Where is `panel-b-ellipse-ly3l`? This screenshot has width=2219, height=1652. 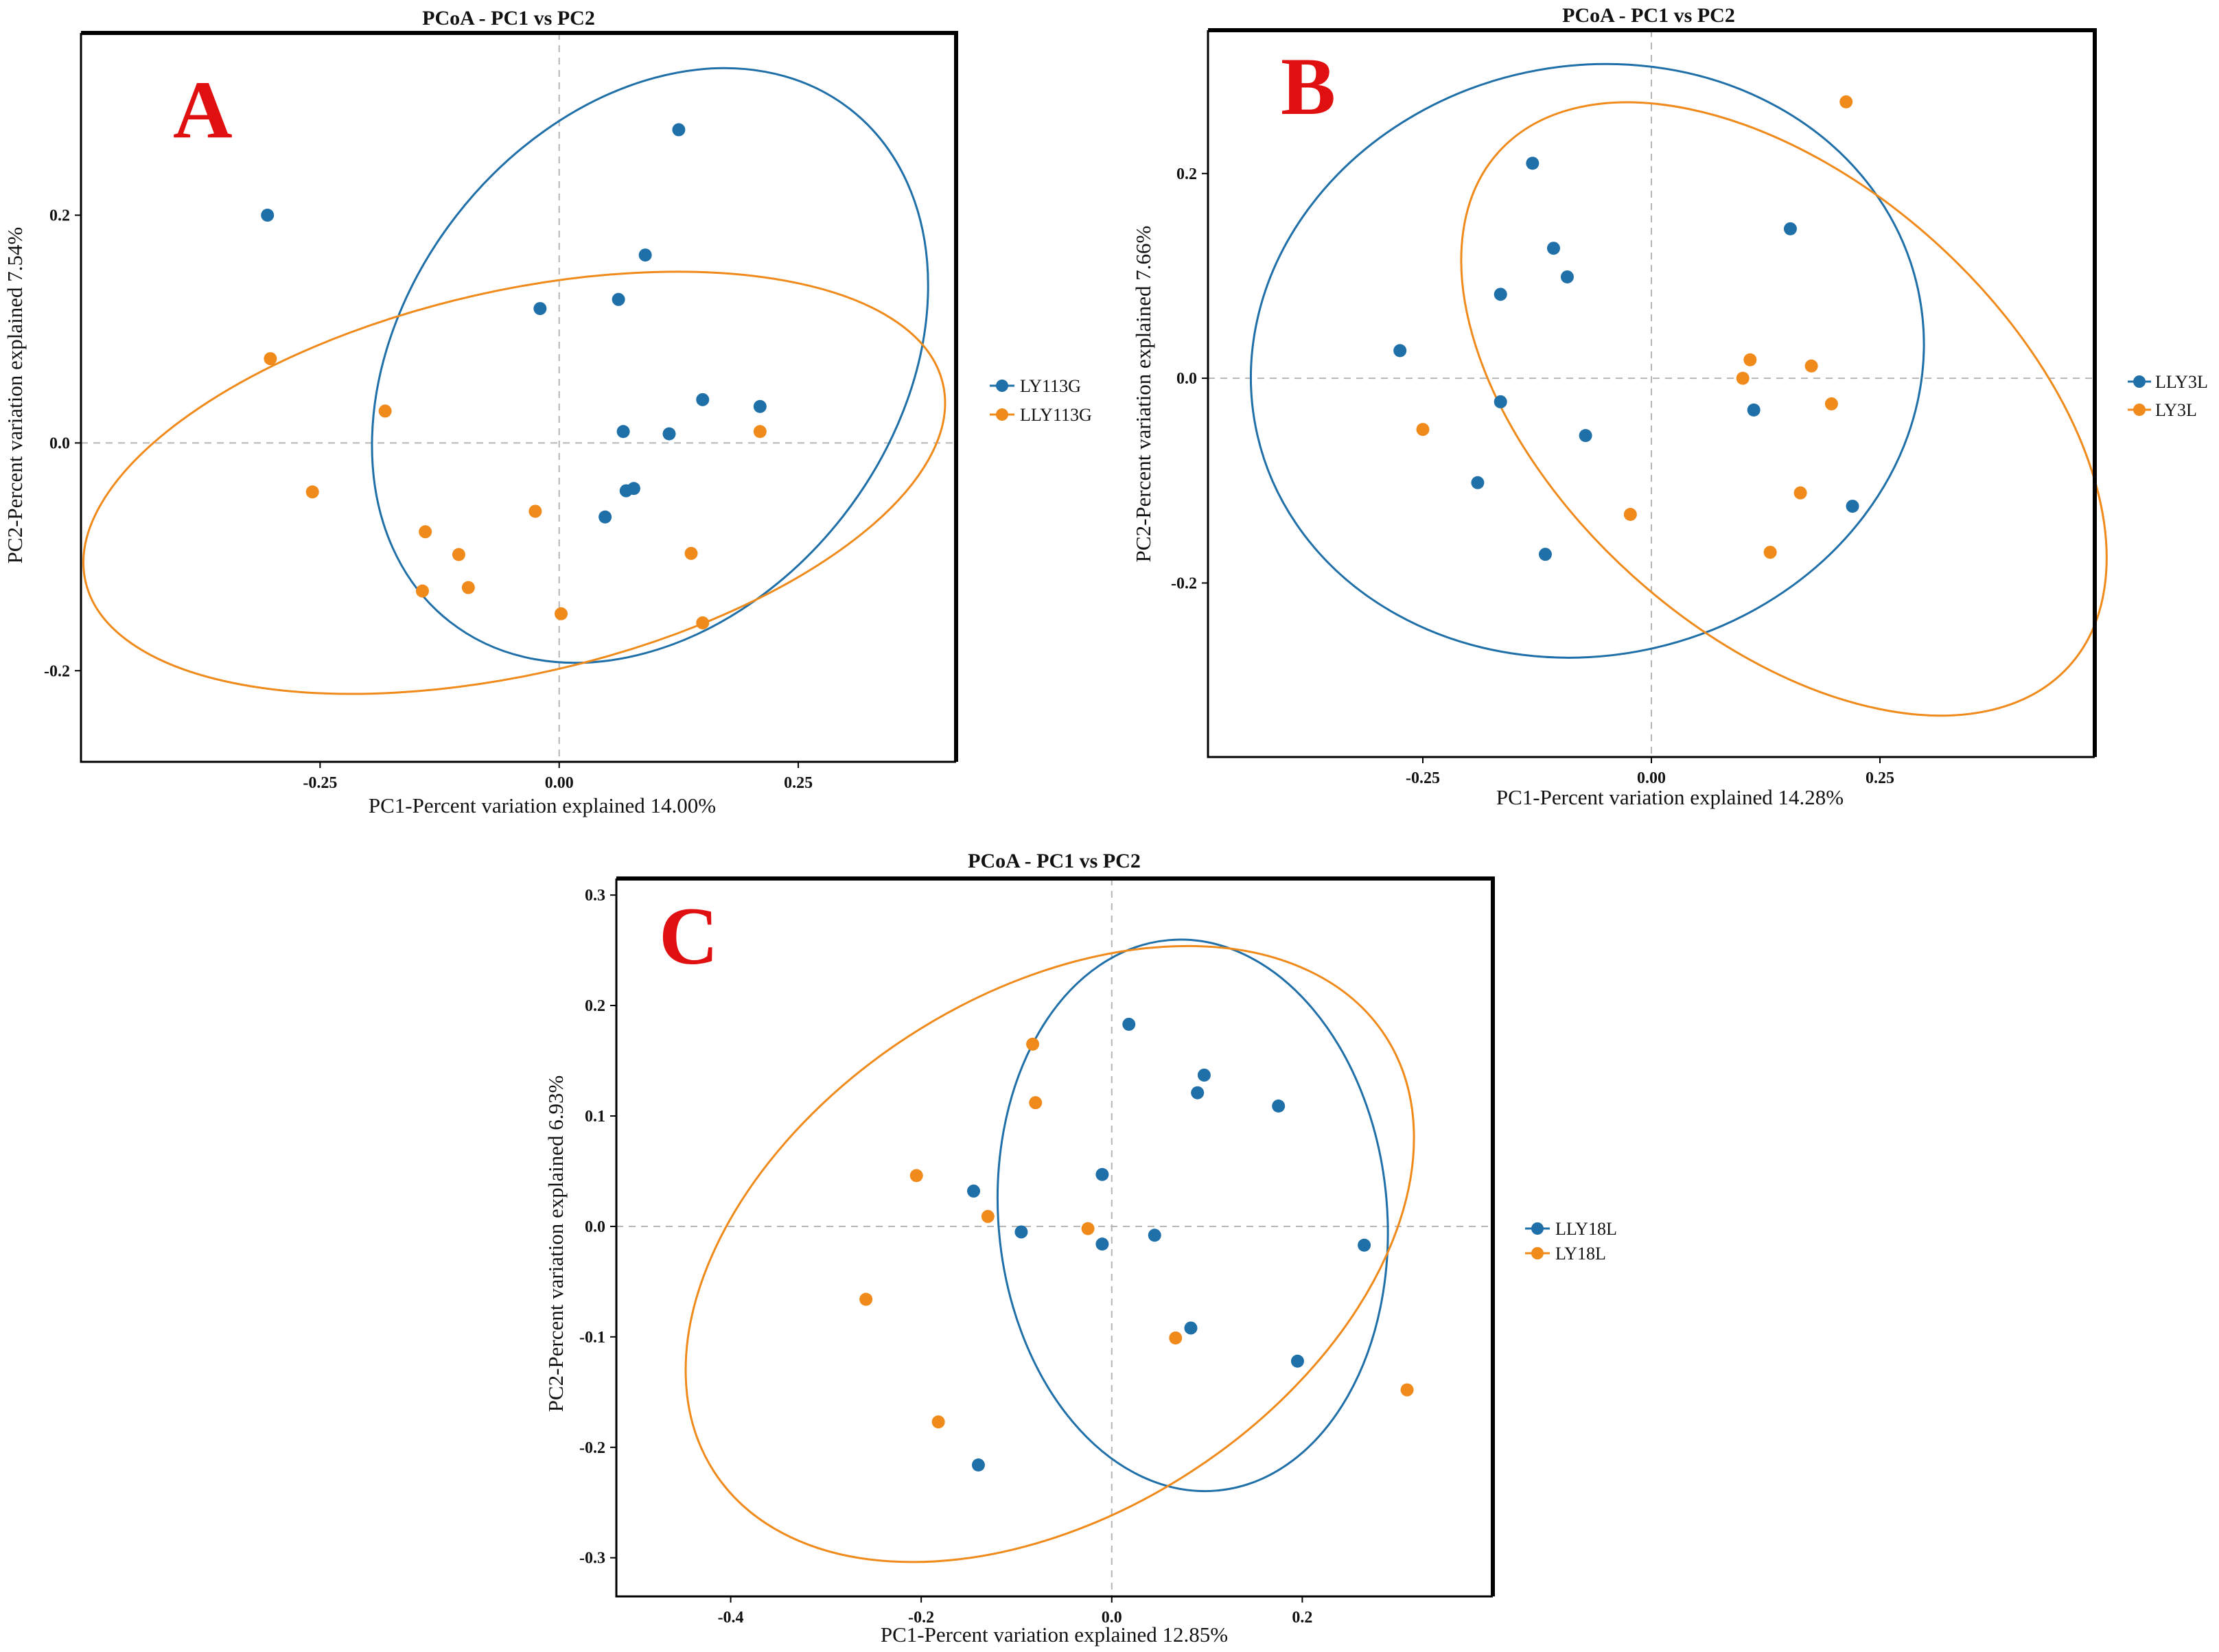
panel-b-ellipse-ly3l is located at coordinates (1784, 409).